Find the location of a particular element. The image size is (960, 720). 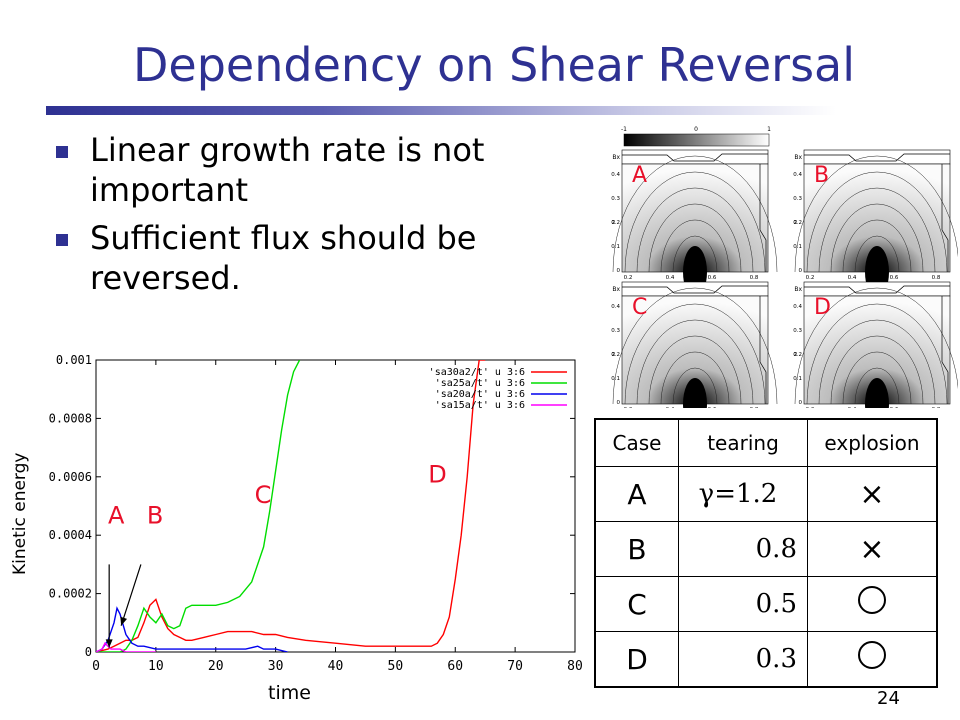

case-panel-label: D is located at coordinates (822, 307).